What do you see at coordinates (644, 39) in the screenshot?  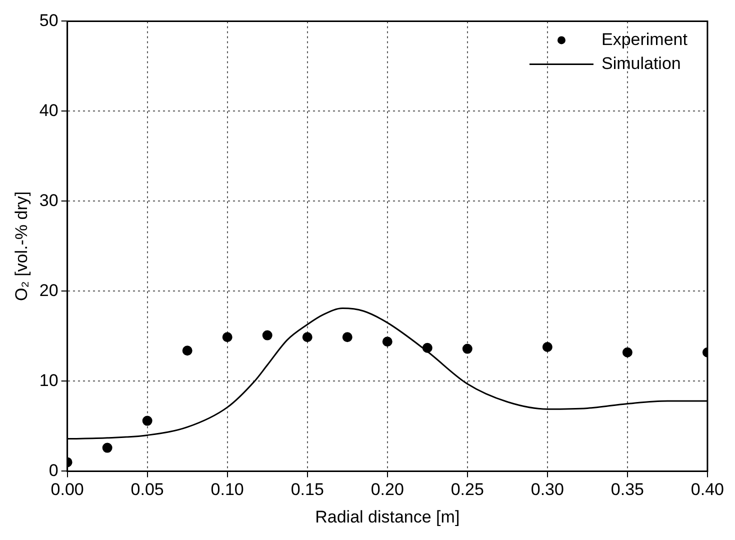 I see `legend-label: Experiment` at bounding box center [644, 39].